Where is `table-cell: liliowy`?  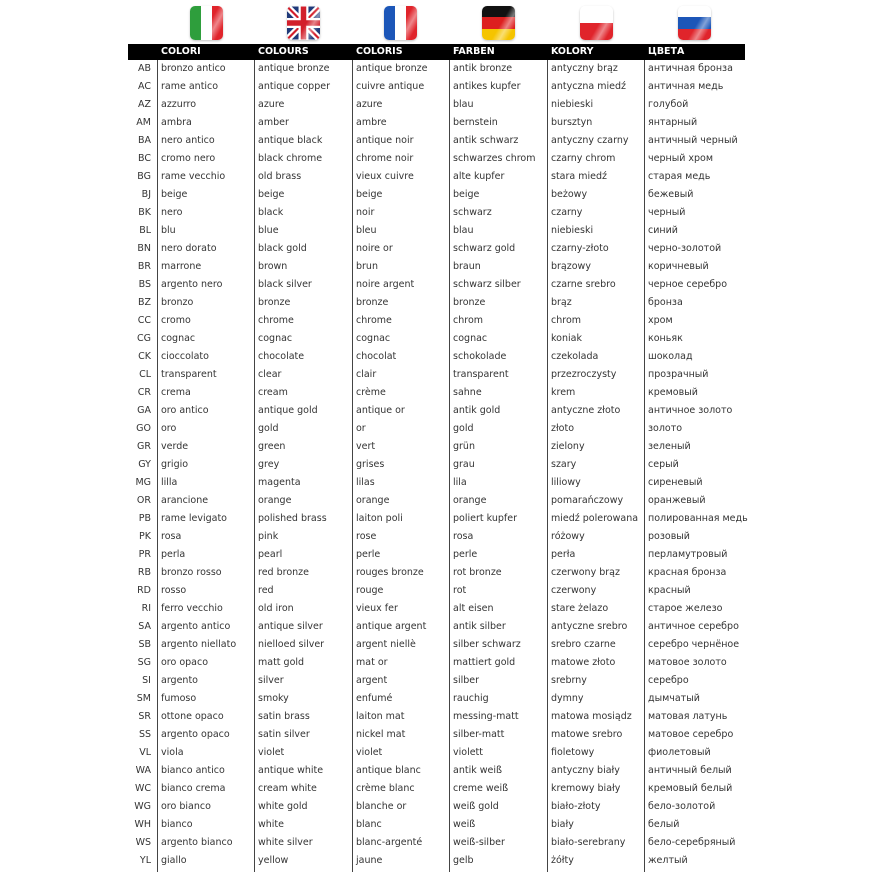
table-cell: liliowy is located at coordinates (566, 482).